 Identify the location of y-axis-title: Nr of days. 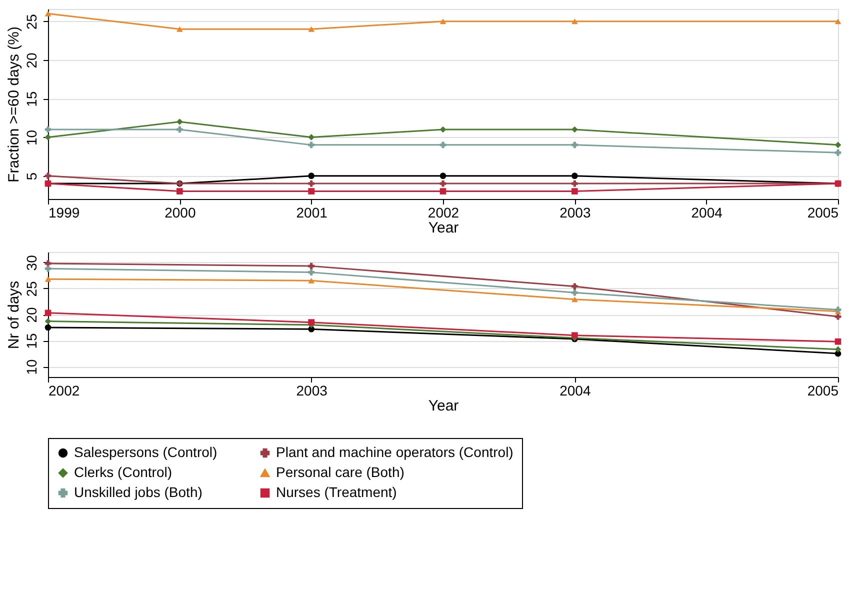
(14, 315).